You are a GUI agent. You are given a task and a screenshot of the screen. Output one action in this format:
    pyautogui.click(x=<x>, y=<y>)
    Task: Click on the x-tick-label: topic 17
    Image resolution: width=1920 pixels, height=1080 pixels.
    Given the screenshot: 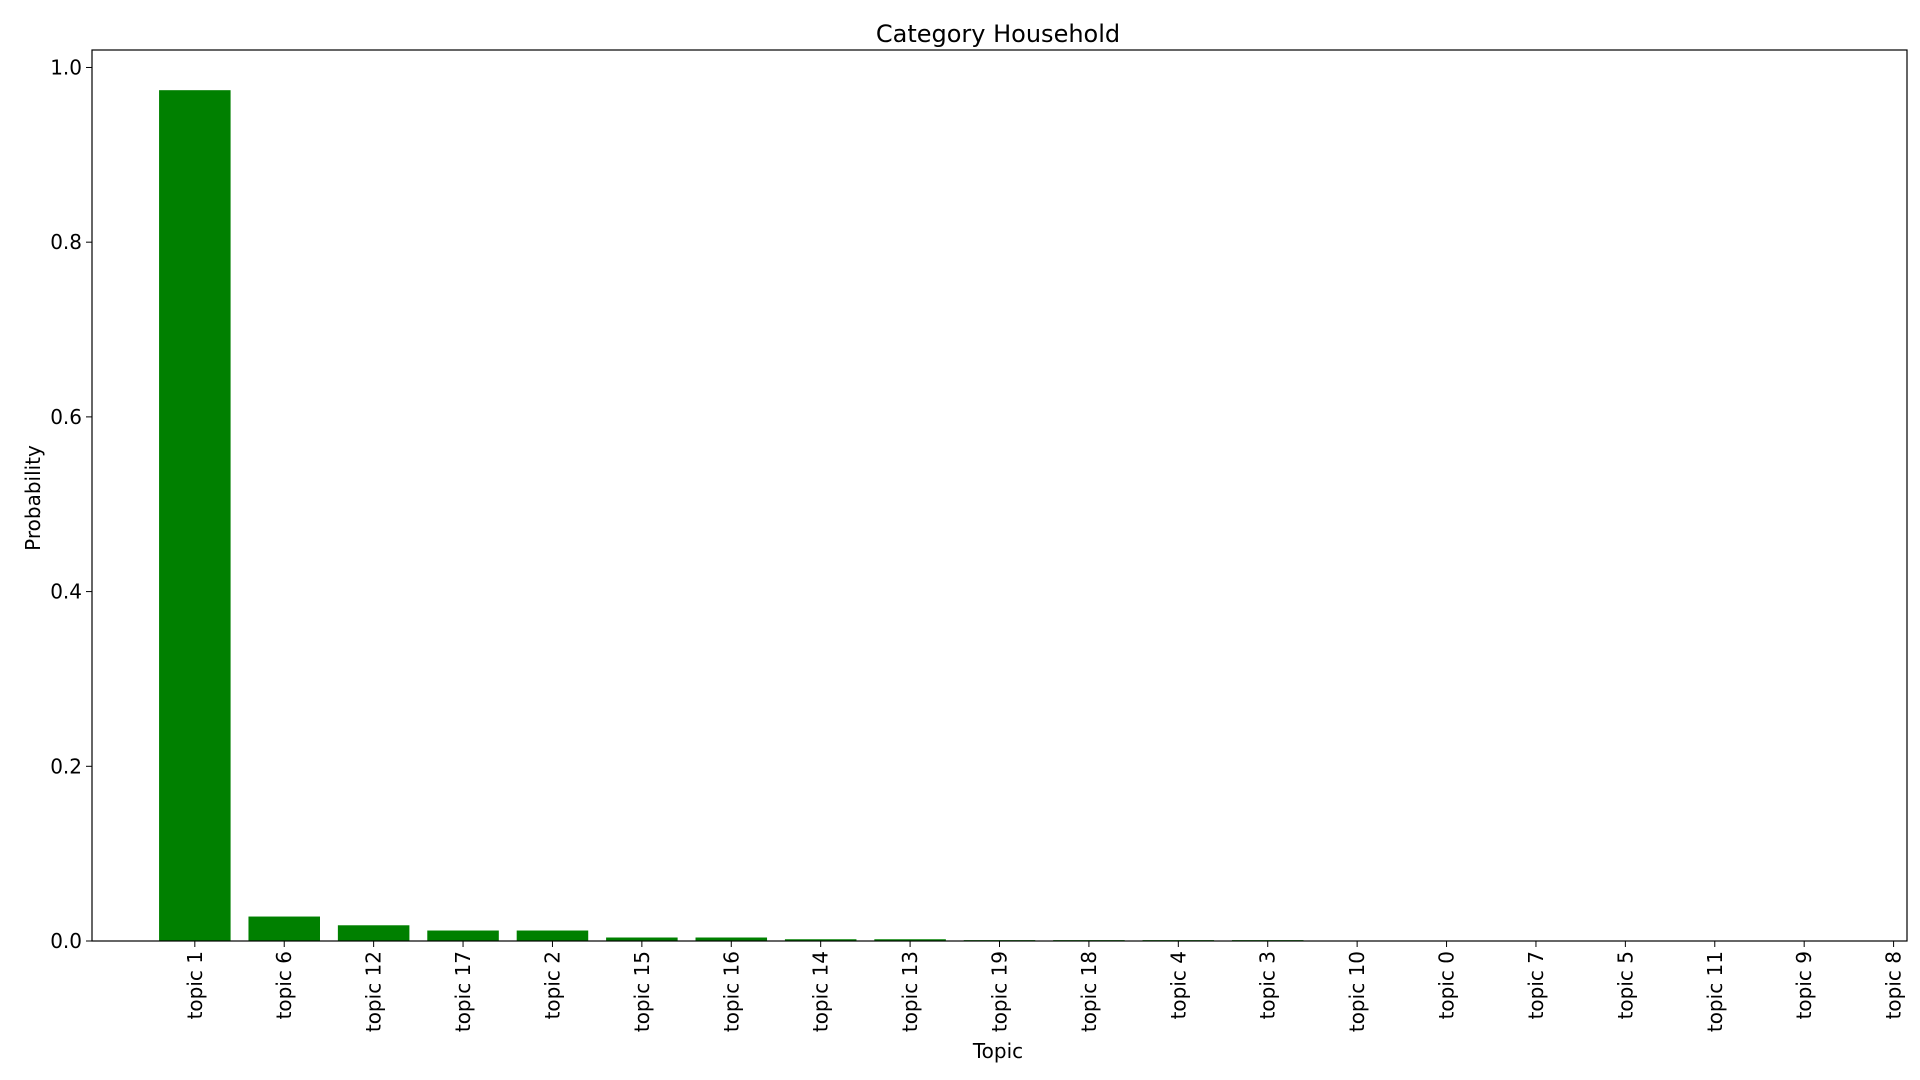 What is the action you would take?
    pyautogui.click(x=463, y=991)
    